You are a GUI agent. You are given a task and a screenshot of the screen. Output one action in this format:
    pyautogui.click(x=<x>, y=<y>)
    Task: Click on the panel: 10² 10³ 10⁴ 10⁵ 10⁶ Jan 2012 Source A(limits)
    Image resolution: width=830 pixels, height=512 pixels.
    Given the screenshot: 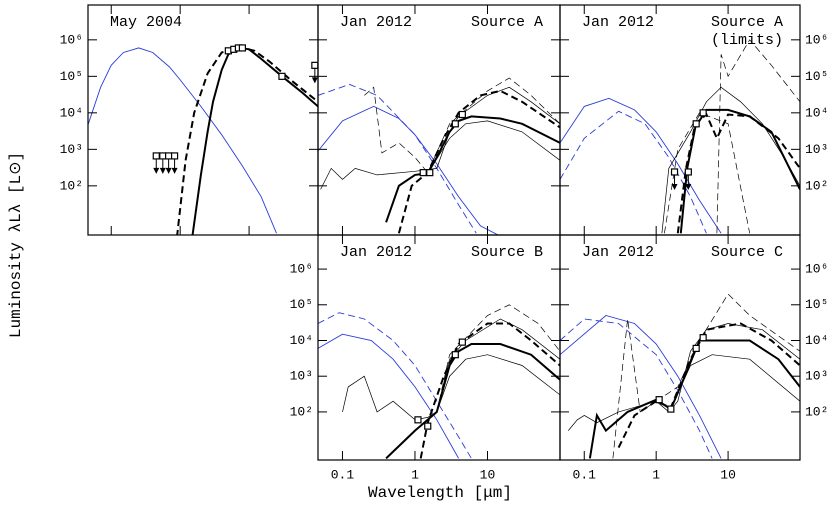 What is the action you would take?
    pyautogui.click(x=693, y=120)
    